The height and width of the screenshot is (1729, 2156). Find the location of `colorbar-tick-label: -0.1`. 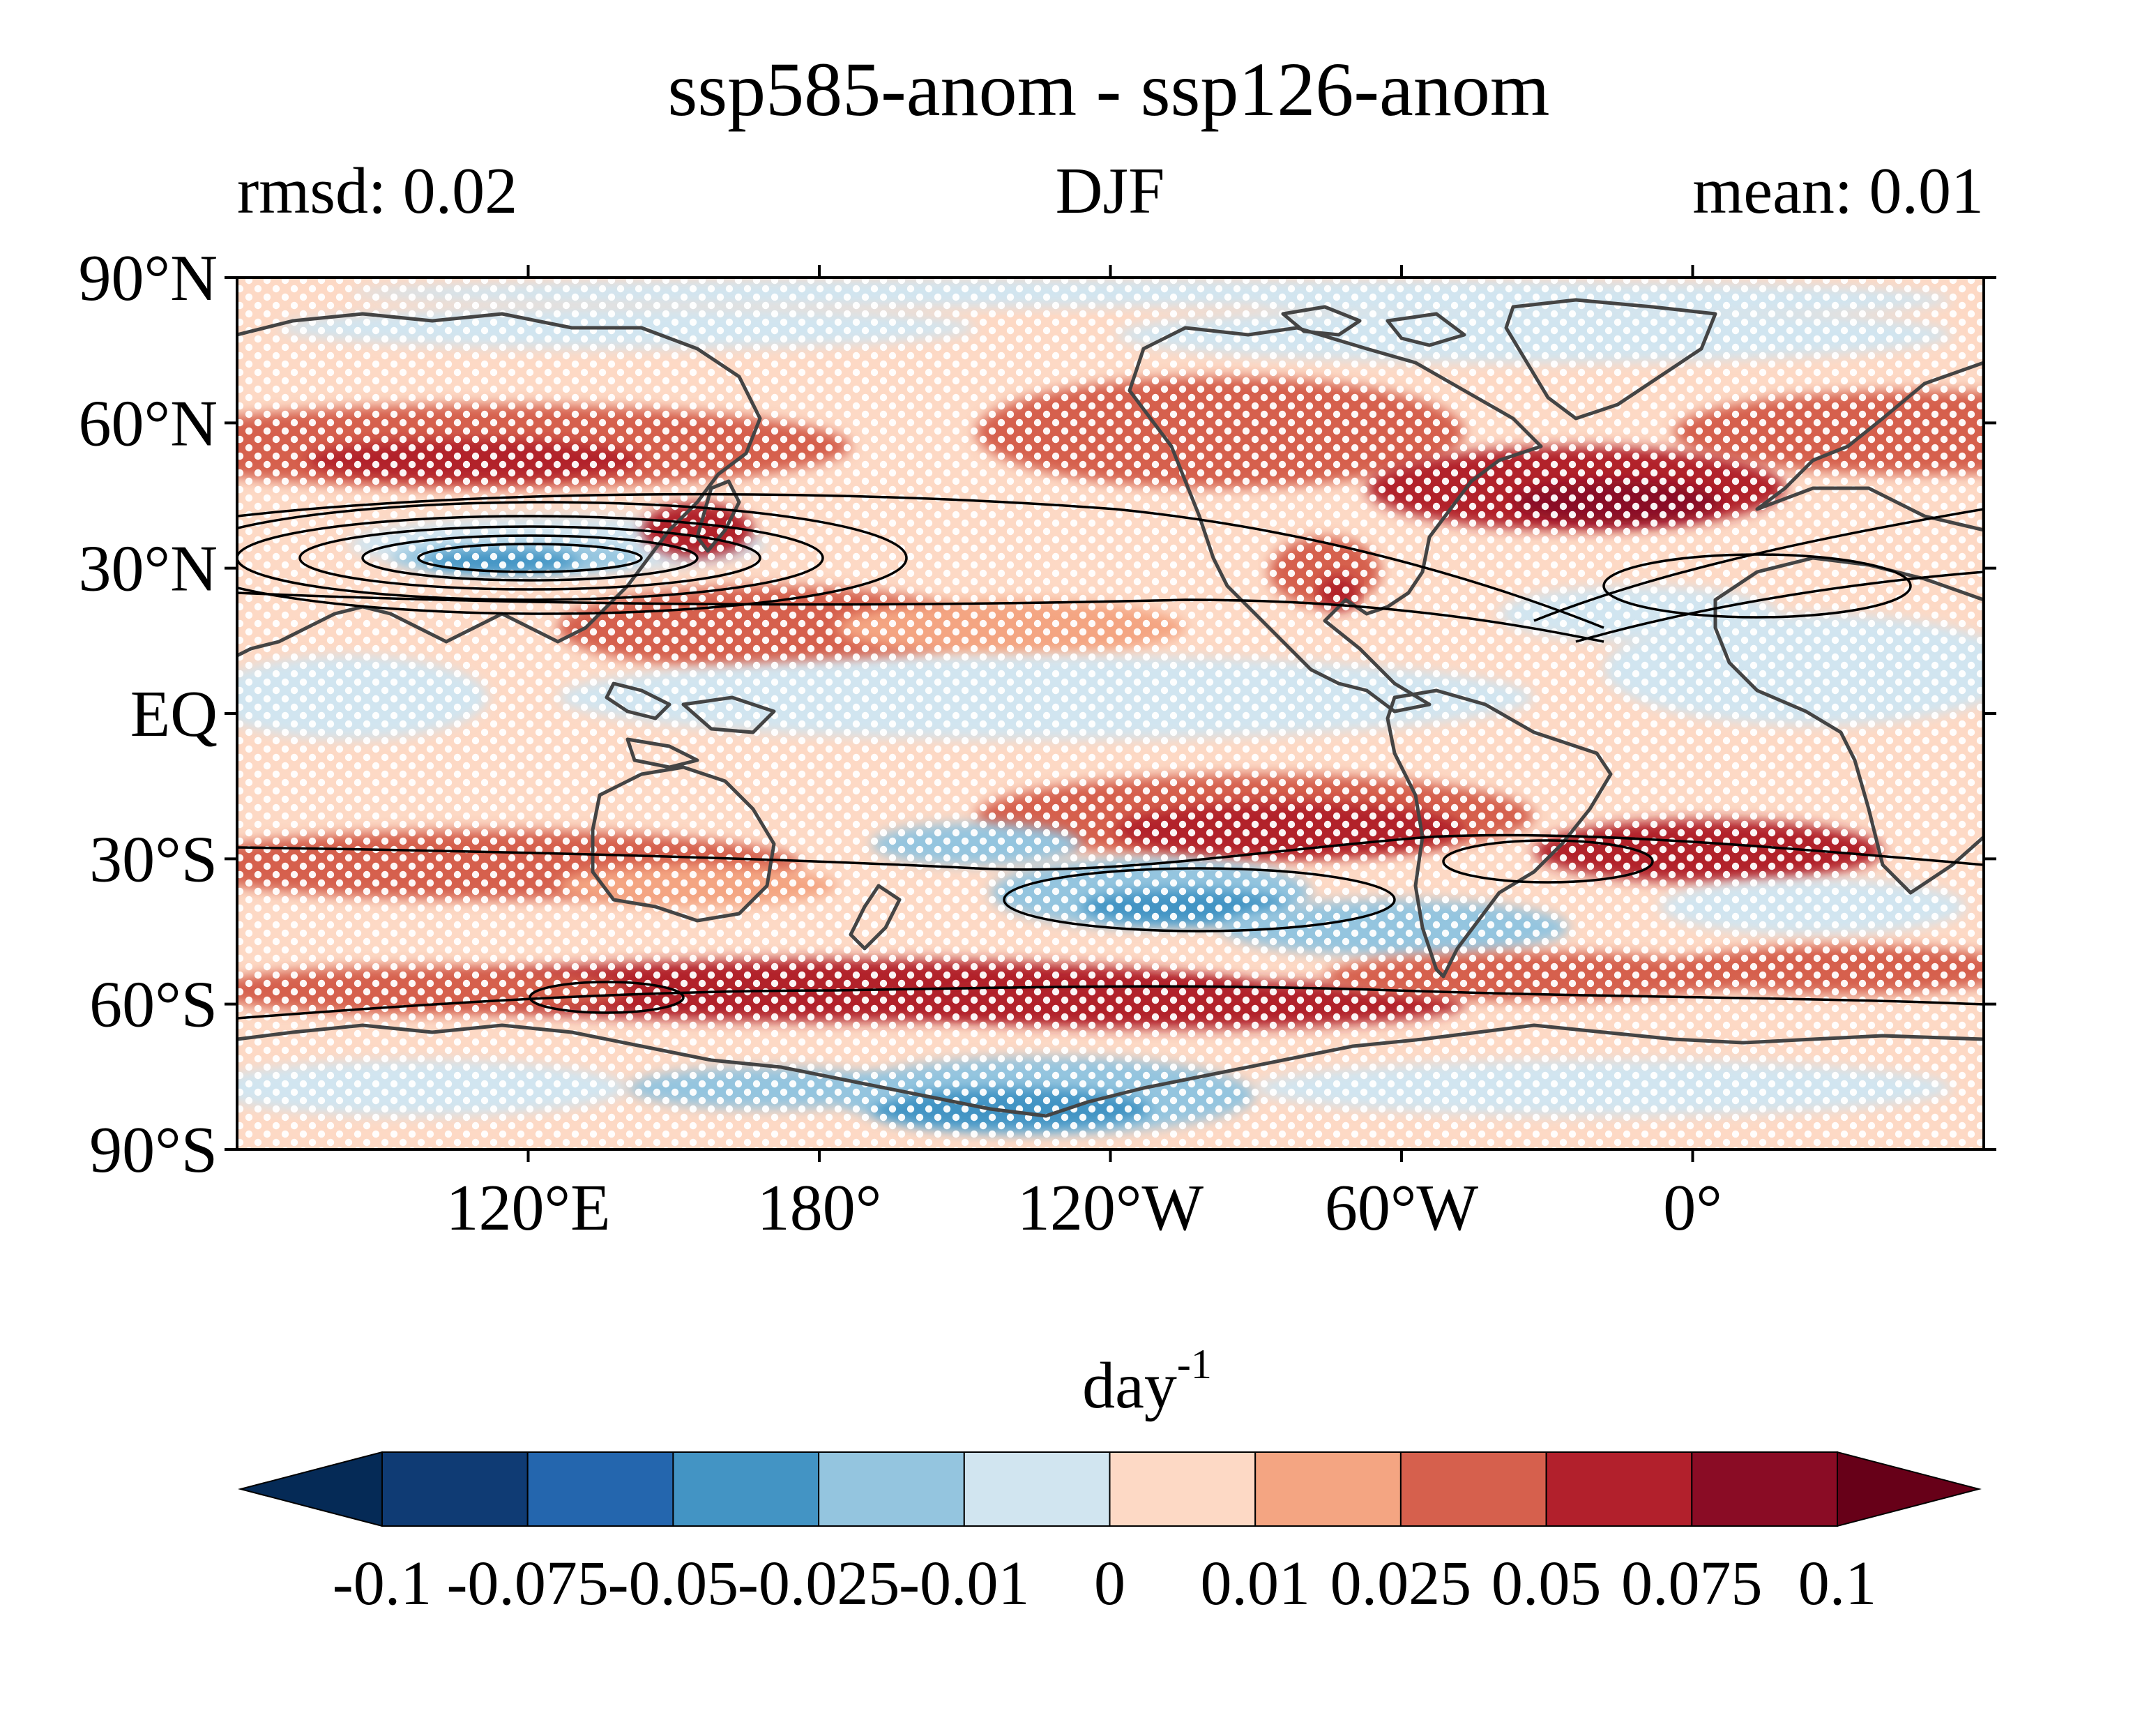

colorbar-tick-label: -0.1 is located at coordinates (382, 1583).